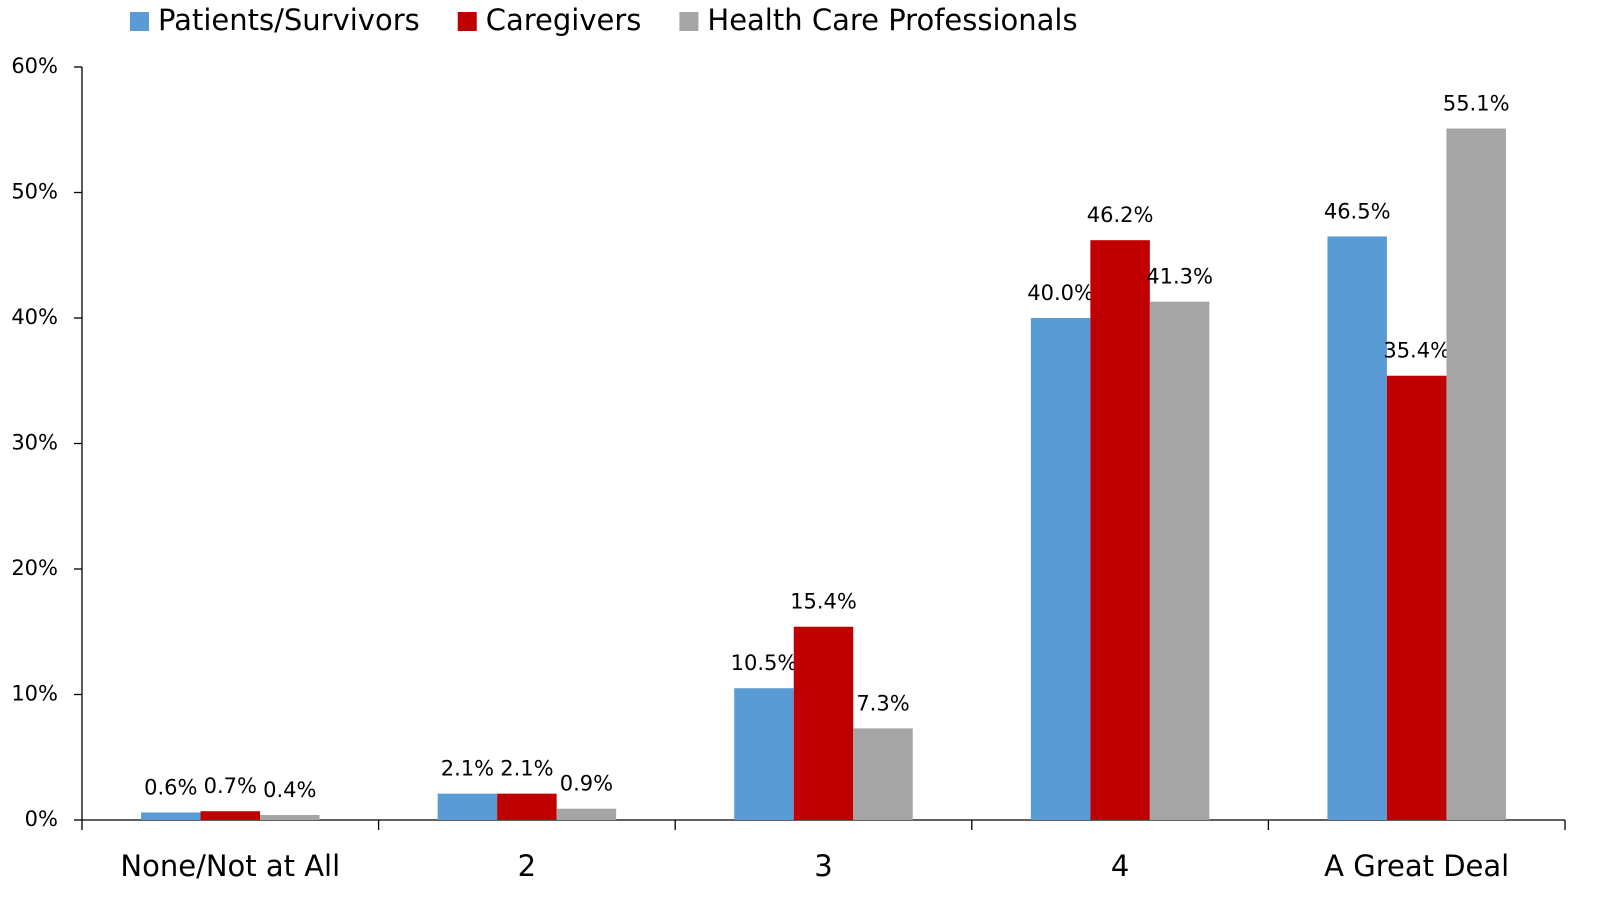 This screenshot has height=910, width=1616. What do you see at coordinates (882, 703) in the screenshot?
I see `value-label: 7.3%` at bounding box center [882, 703].